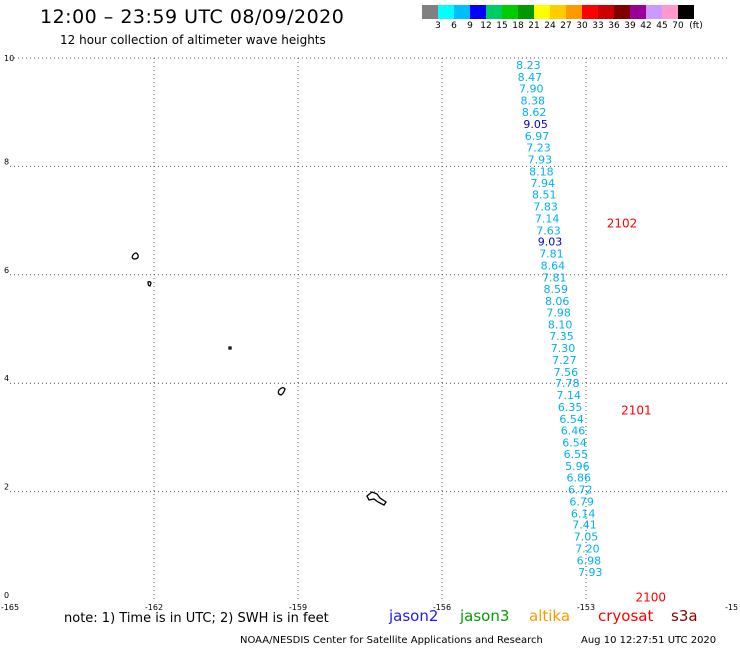  I want to click on x-tick-label: -156, so click(442, 607).